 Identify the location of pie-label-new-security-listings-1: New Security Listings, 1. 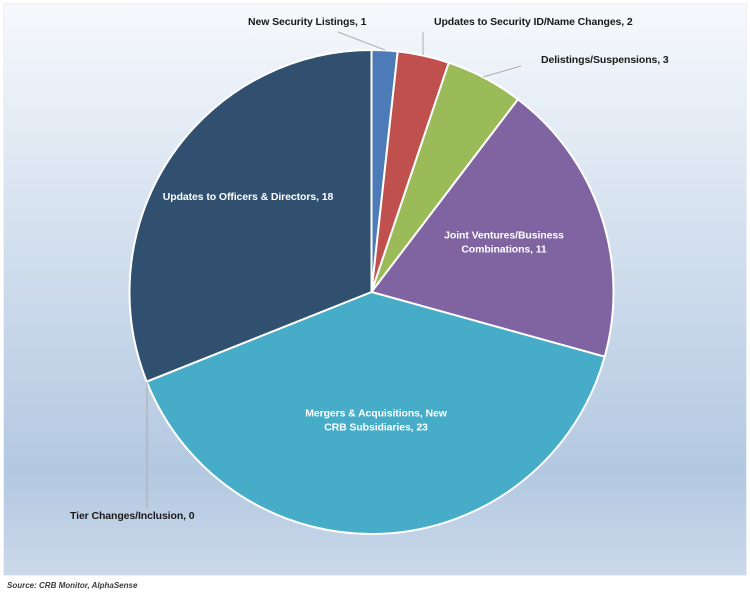
(307, 22).